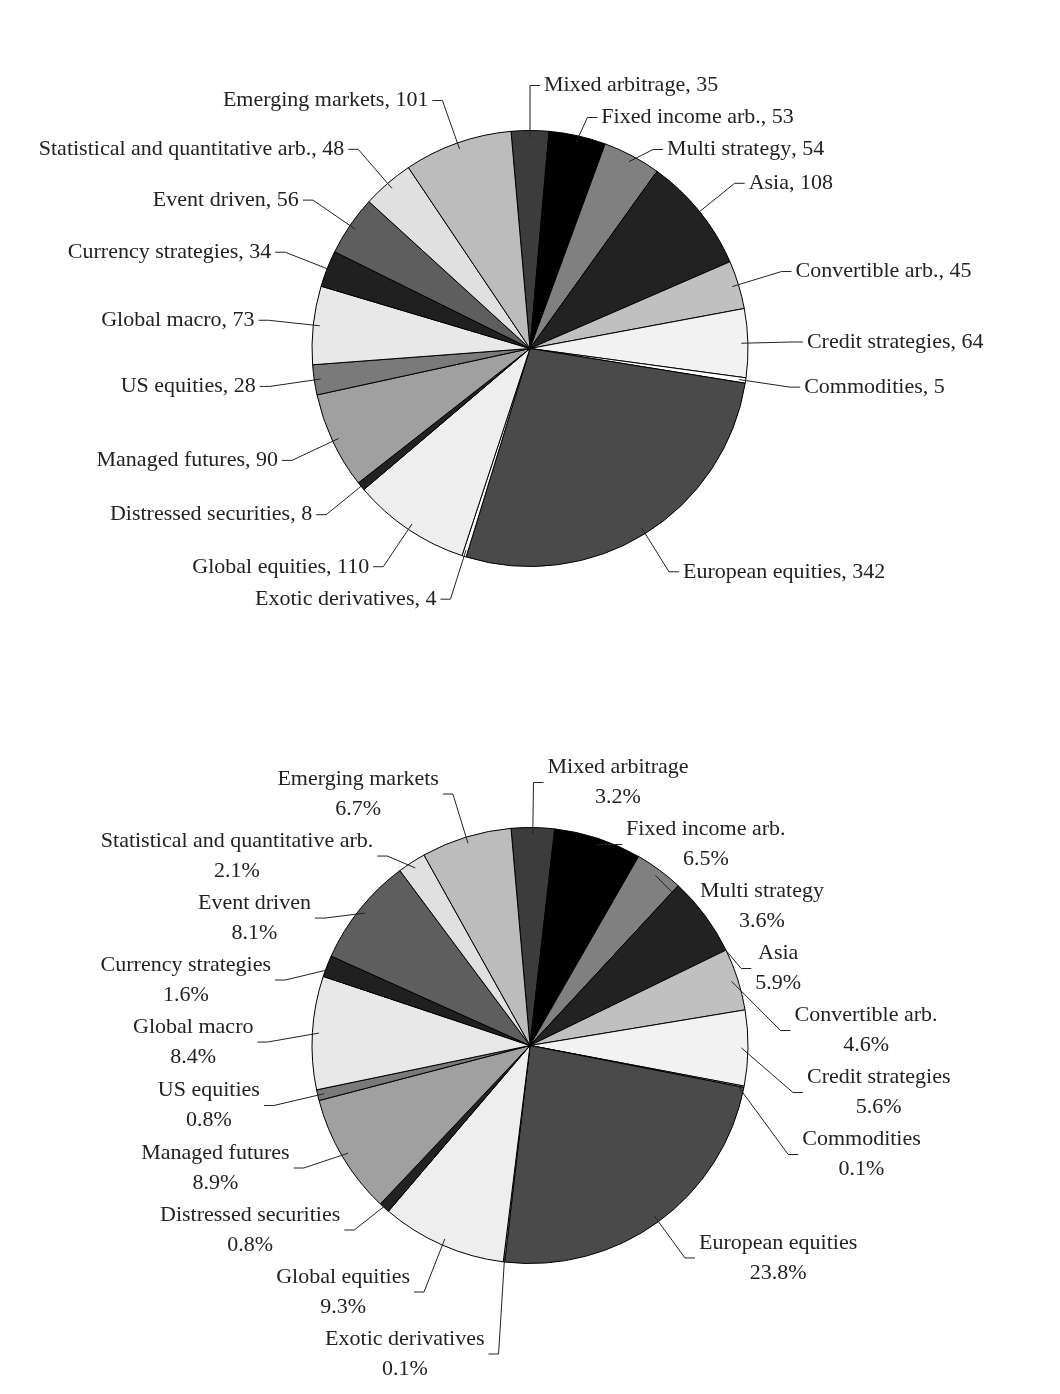  I want to click on data-label: 9.3%, so click(343, 1305).